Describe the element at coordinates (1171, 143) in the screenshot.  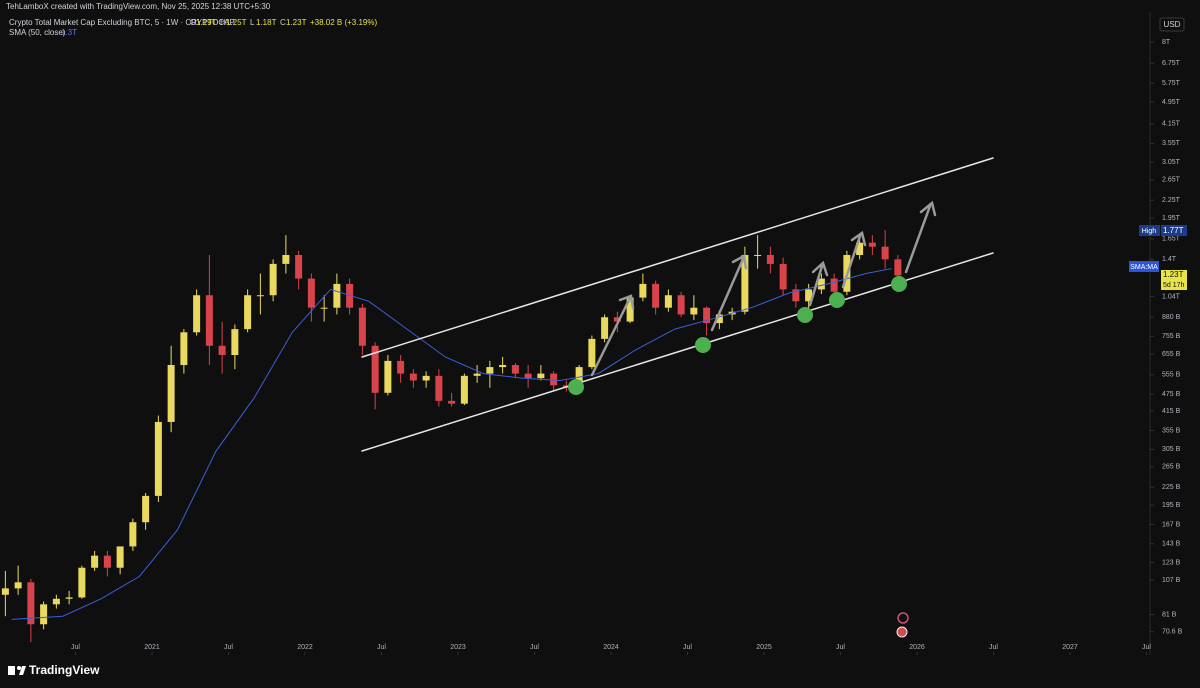
I see `y-tick-label: 3.55T` at that location.